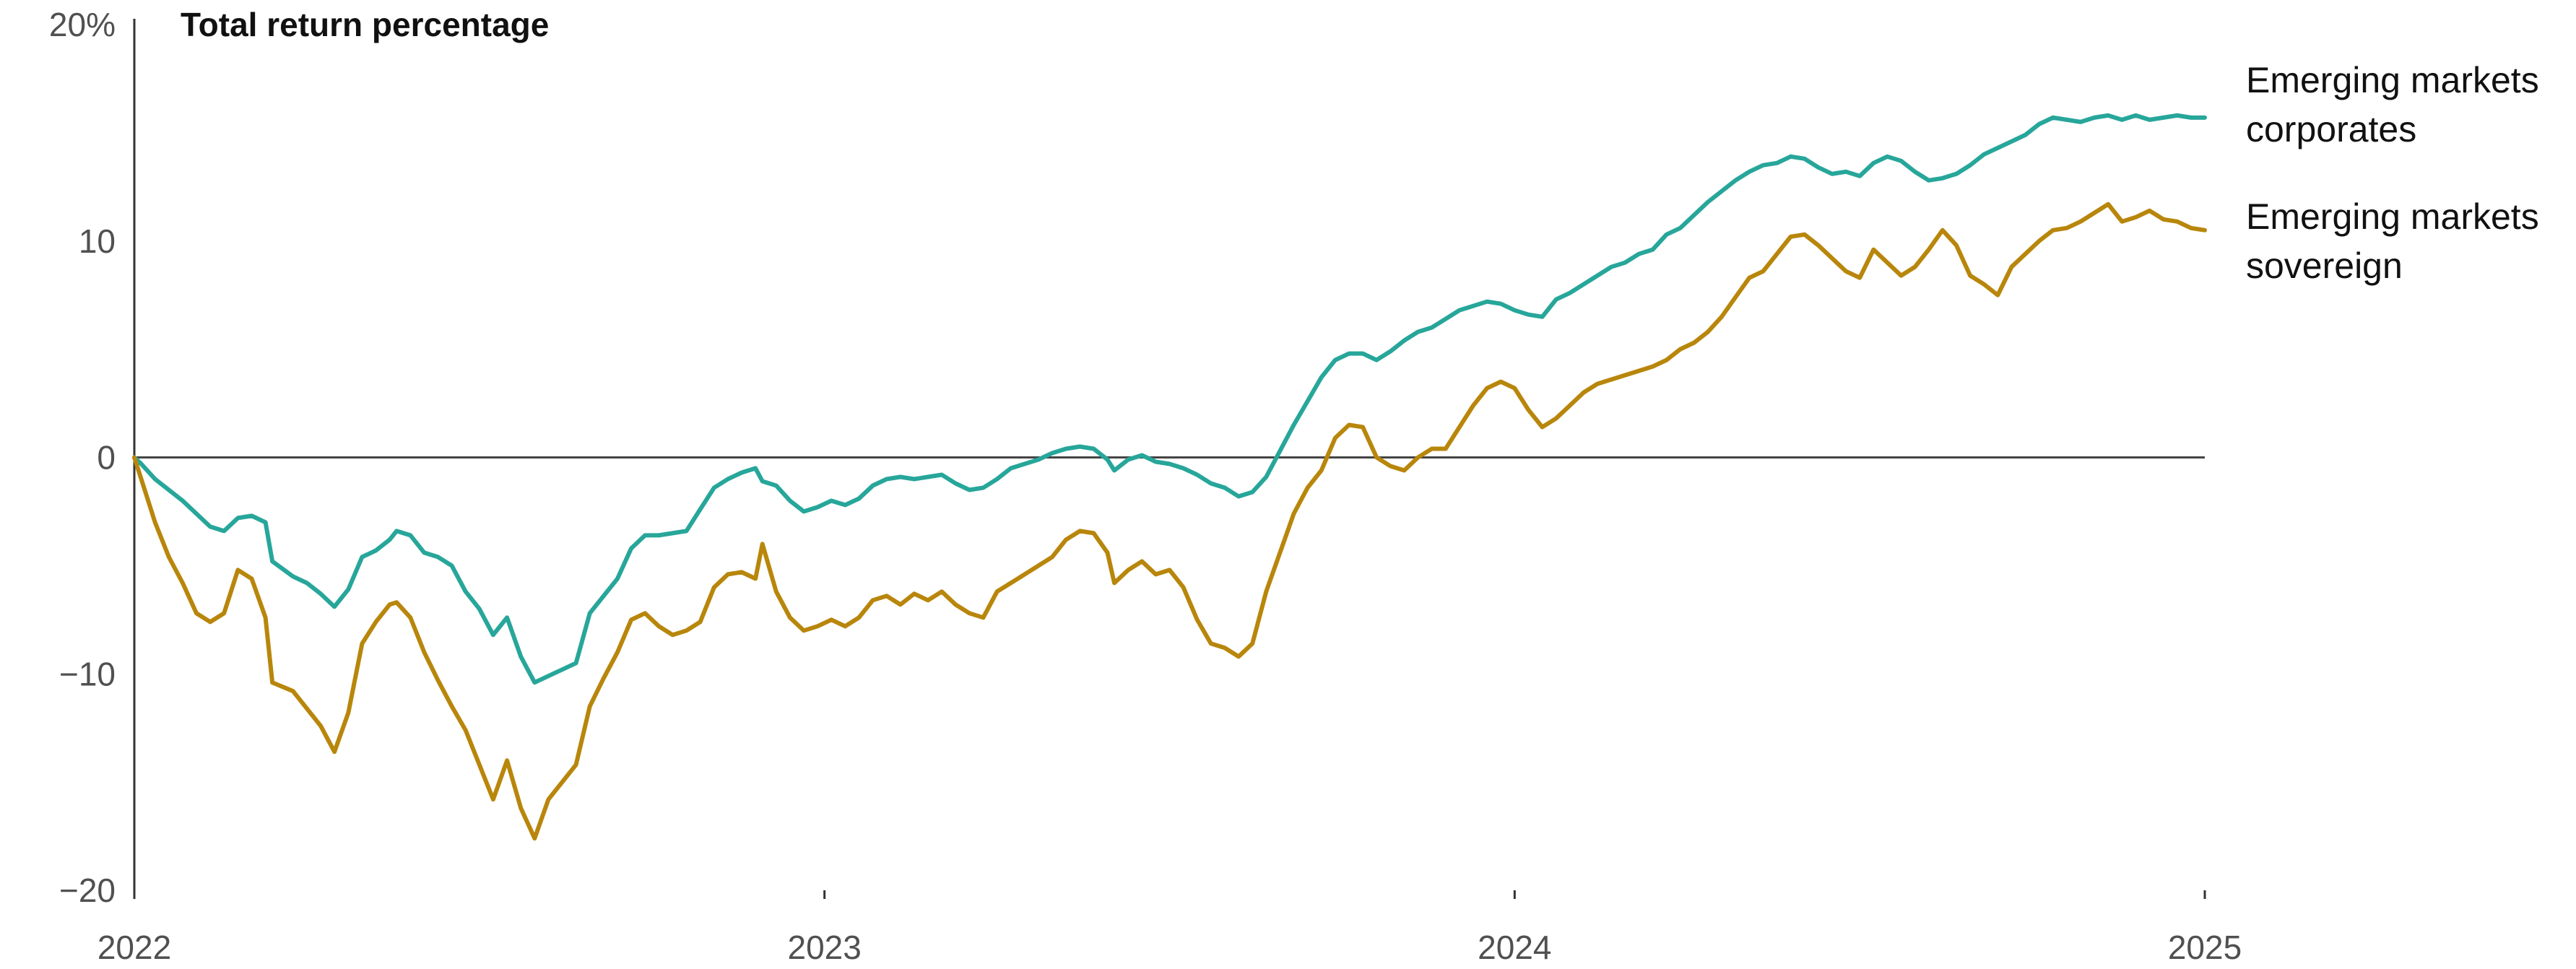  Describe the element at coordinates (365, 24) in the screenshot. I see `chart-title: Total return percentage` at that location.